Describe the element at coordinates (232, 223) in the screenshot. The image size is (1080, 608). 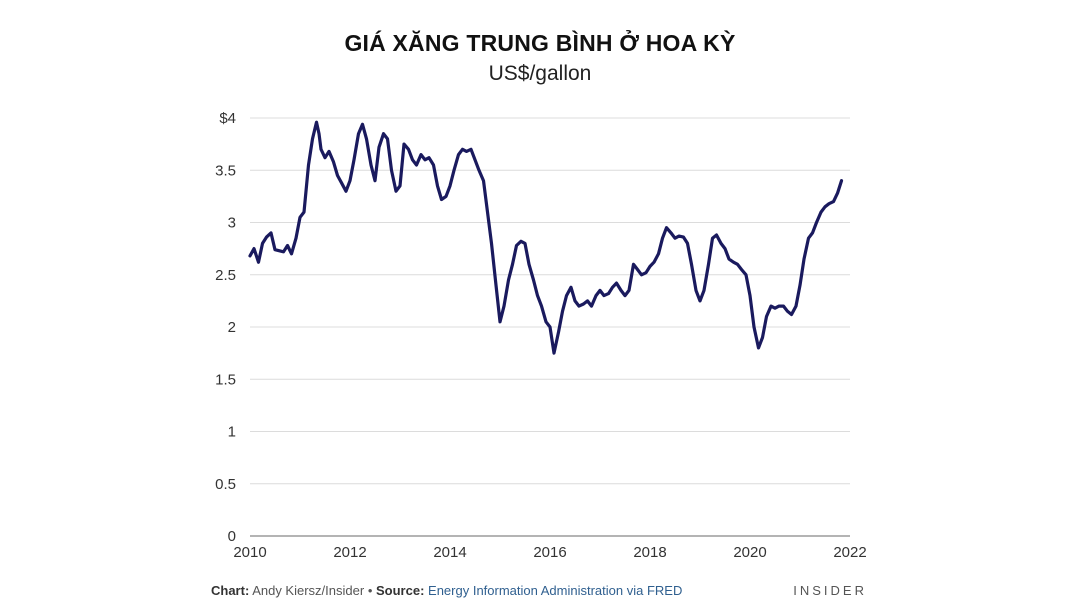
I see `y-tick-label: 3` at that location.